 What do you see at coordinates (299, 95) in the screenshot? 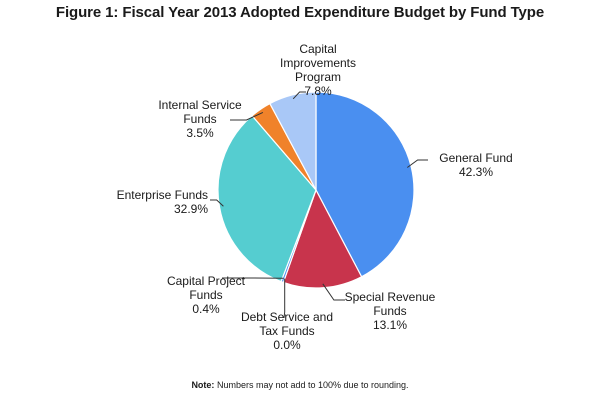
I see `leader-line-cip` at bounding box center [299, 95].